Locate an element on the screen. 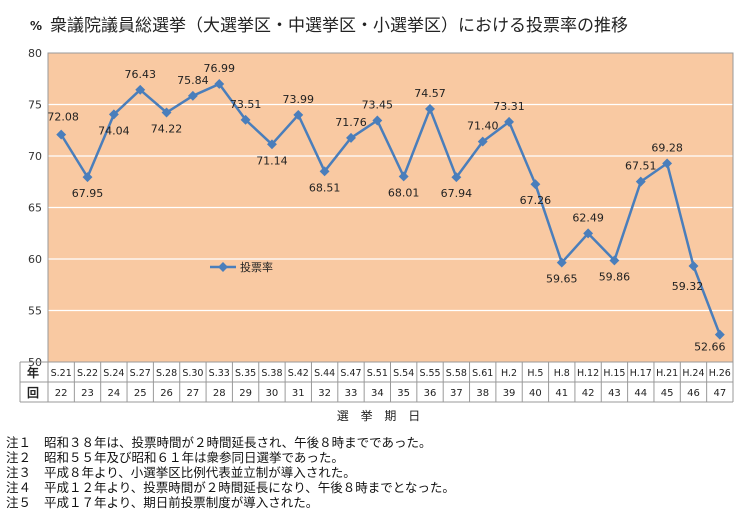 This screenshot has width=751, height=530. x-tick-label: S.35 is located at coordinates (245, 373).